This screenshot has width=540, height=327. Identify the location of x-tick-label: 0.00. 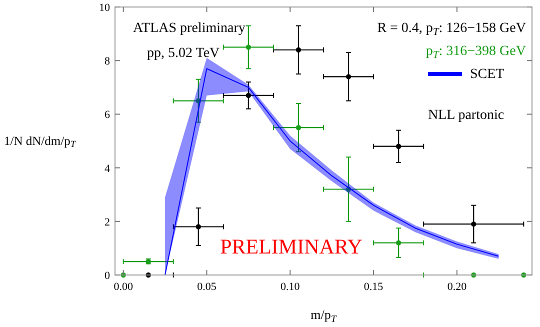
(124, 287).